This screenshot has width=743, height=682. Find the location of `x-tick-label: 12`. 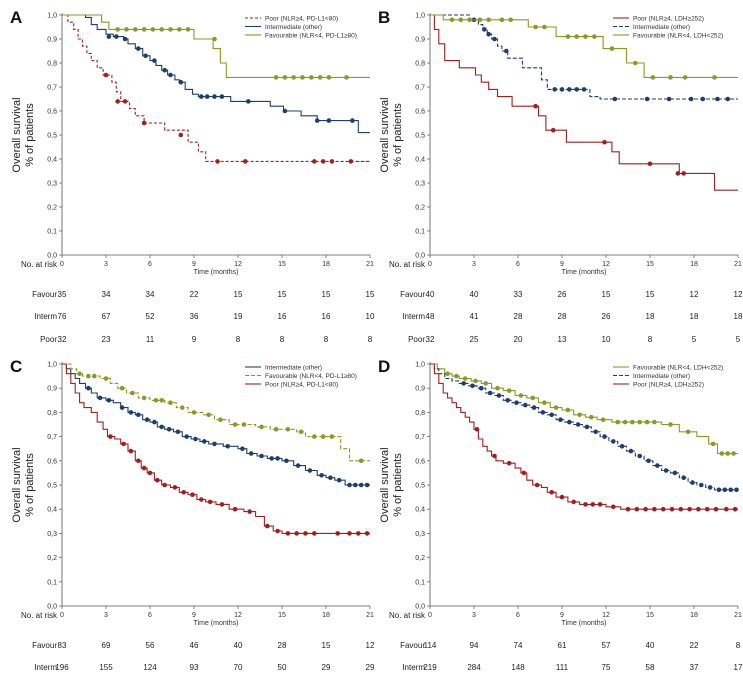

x-tick-label: 12 is located at coordinates (606, 615).